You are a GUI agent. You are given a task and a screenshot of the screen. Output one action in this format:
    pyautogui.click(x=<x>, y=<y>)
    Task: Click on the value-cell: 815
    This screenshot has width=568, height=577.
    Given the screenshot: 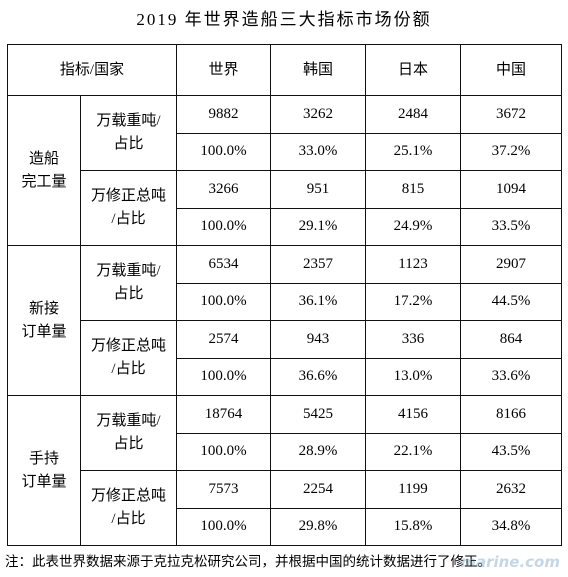 What is the action you would take?
    pyautogui.click(x=413, y=189)
    